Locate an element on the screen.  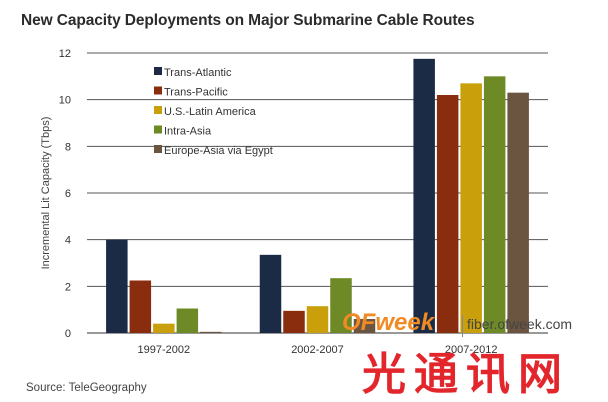
watermark-brand: OFweek is located at coordinates (388, 322).